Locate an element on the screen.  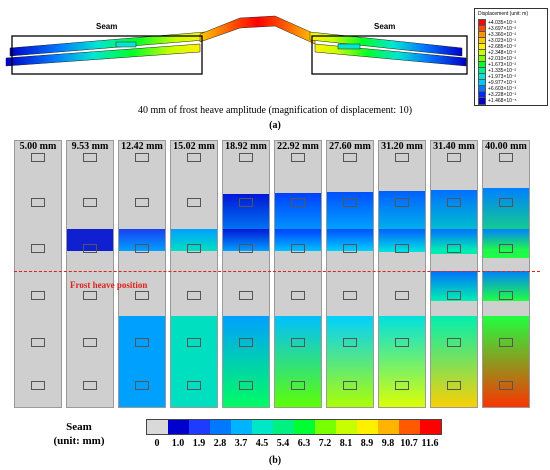
legend-value: +1.468×10⁻⁵ is located at coordinates (502, 100).